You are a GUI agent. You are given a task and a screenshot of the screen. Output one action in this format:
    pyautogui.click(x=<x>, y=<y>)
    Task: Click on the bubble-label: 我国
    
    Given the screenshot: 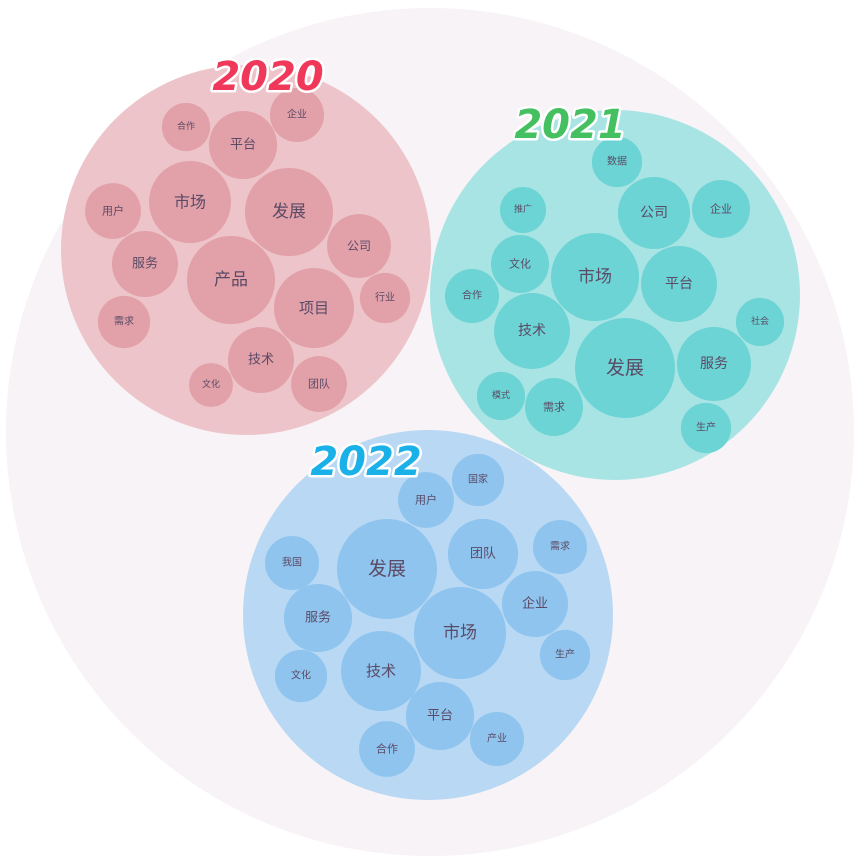 What is the action you would take?
    pyautogui.click(x=292, y=563)
    